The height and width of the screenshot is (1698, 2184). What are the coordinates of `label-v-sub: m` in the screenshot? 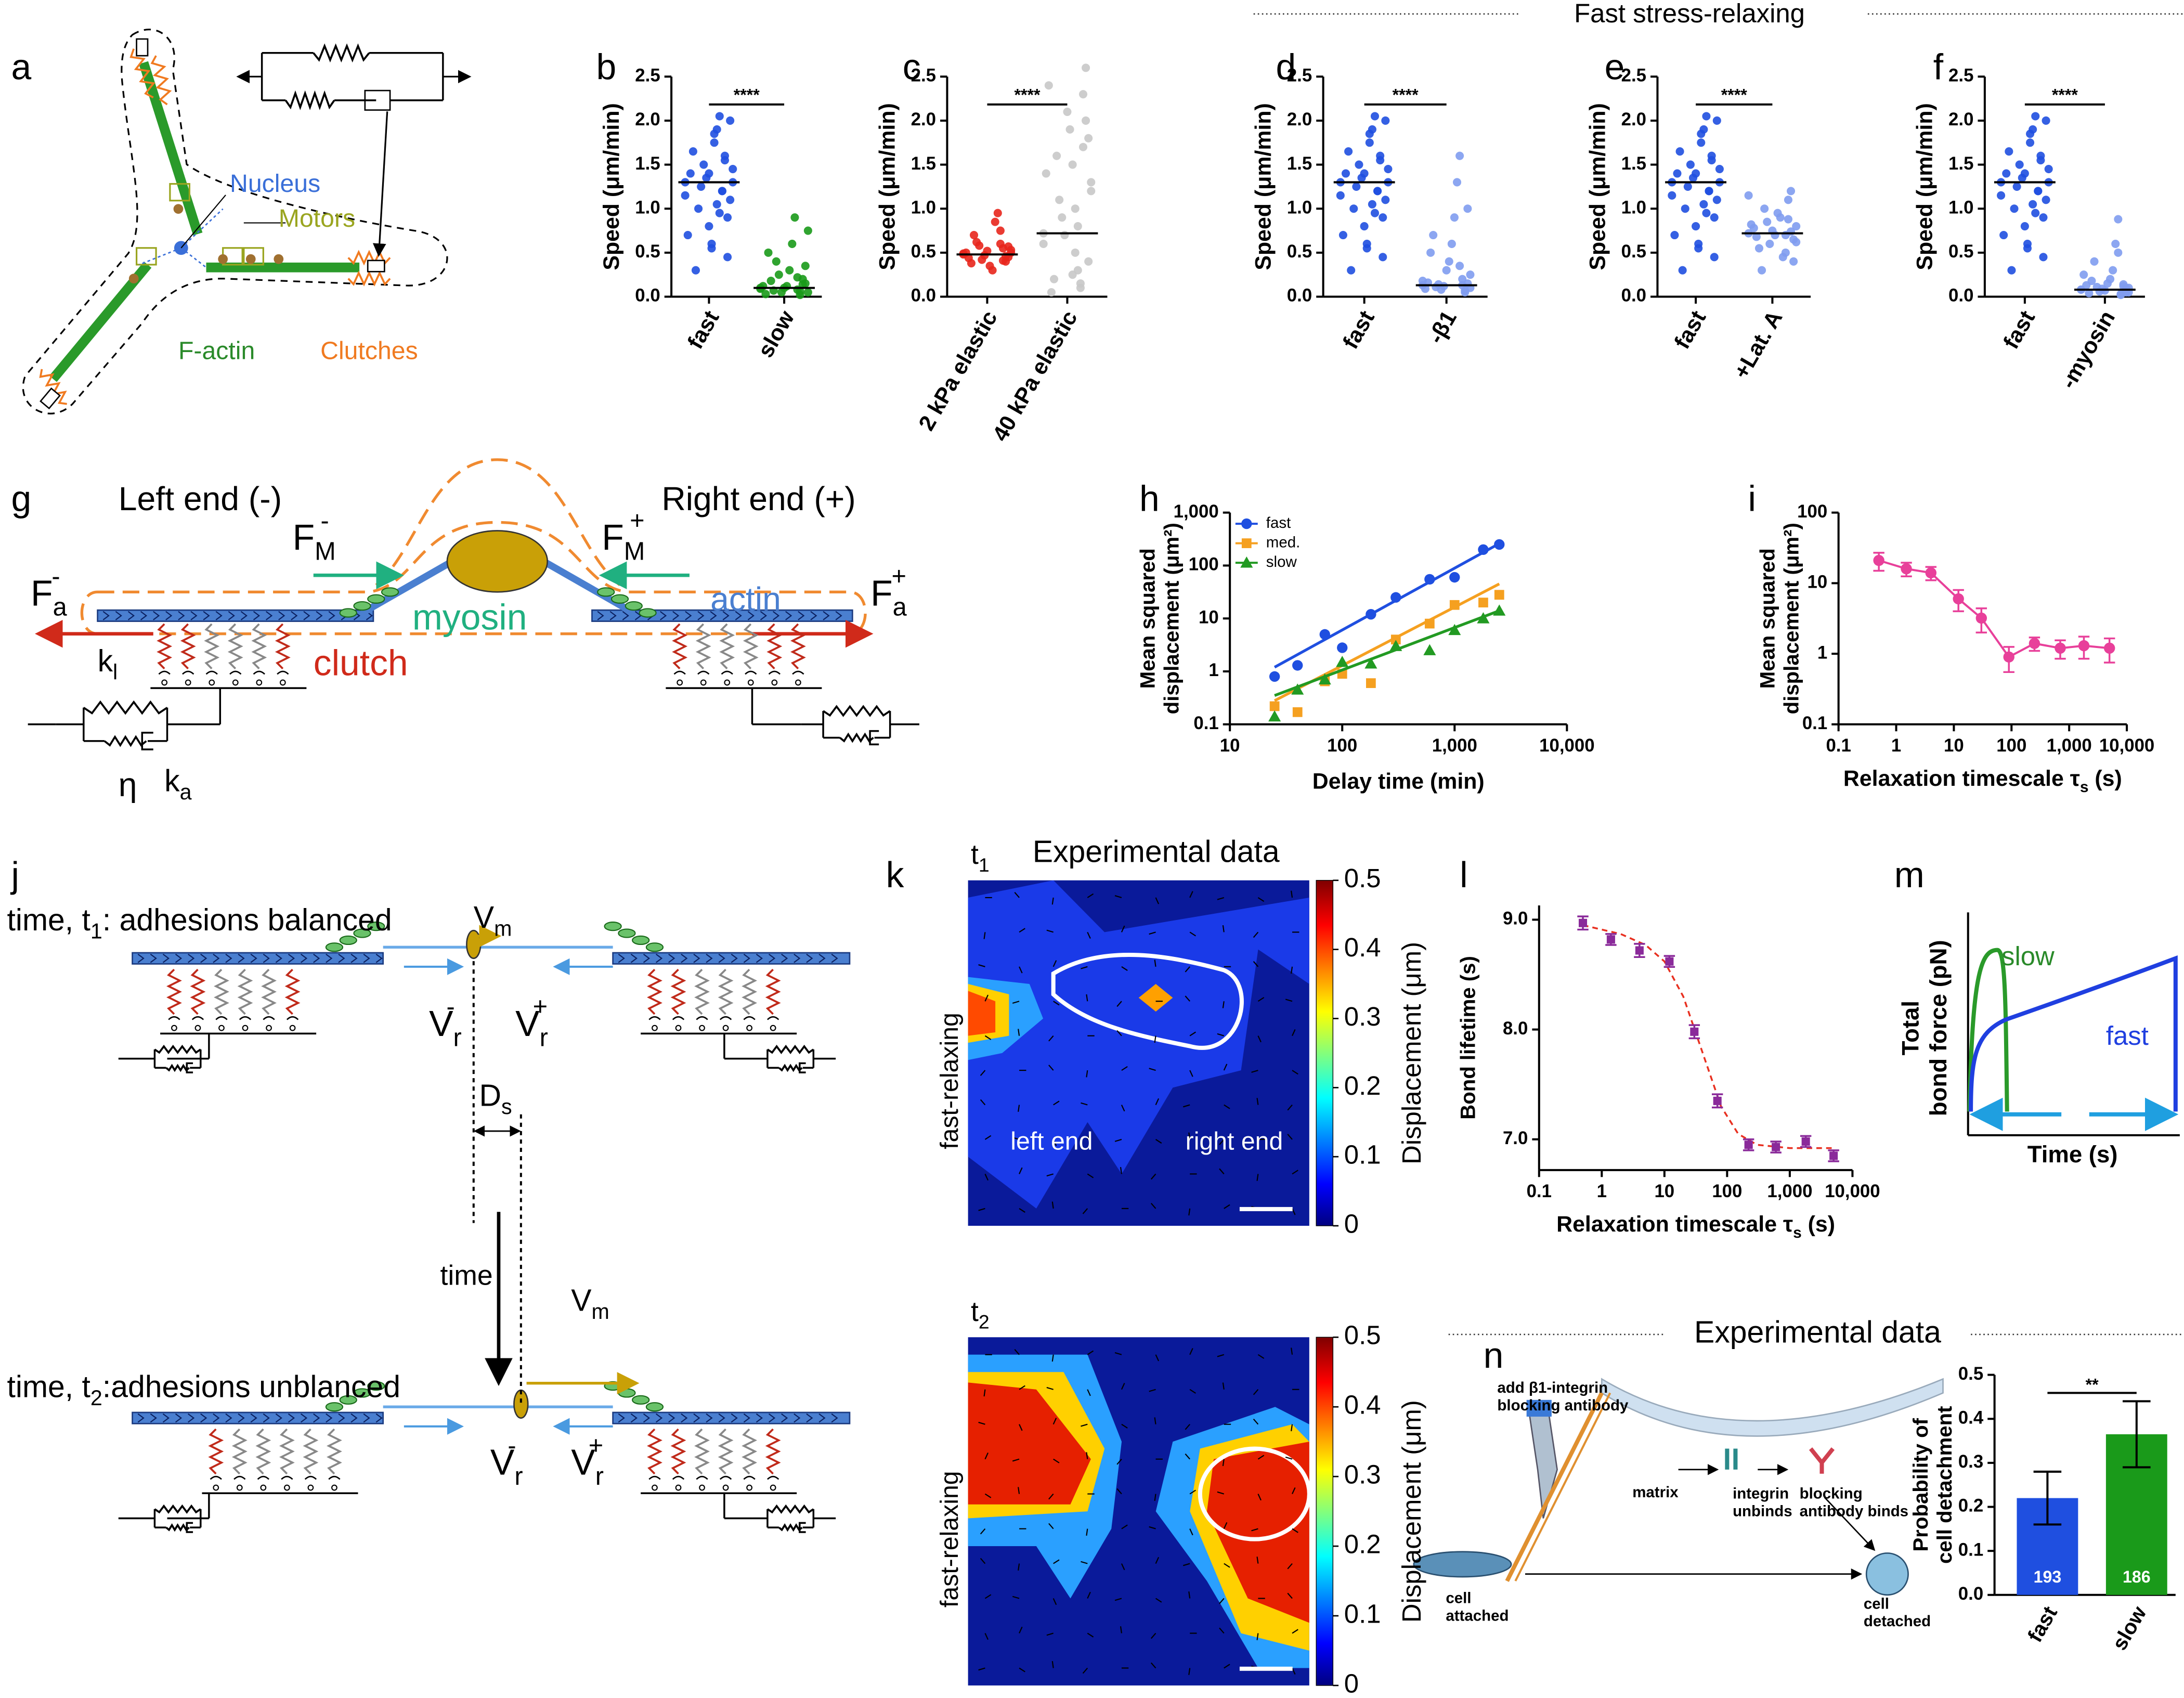 It's located at (601, 1312).